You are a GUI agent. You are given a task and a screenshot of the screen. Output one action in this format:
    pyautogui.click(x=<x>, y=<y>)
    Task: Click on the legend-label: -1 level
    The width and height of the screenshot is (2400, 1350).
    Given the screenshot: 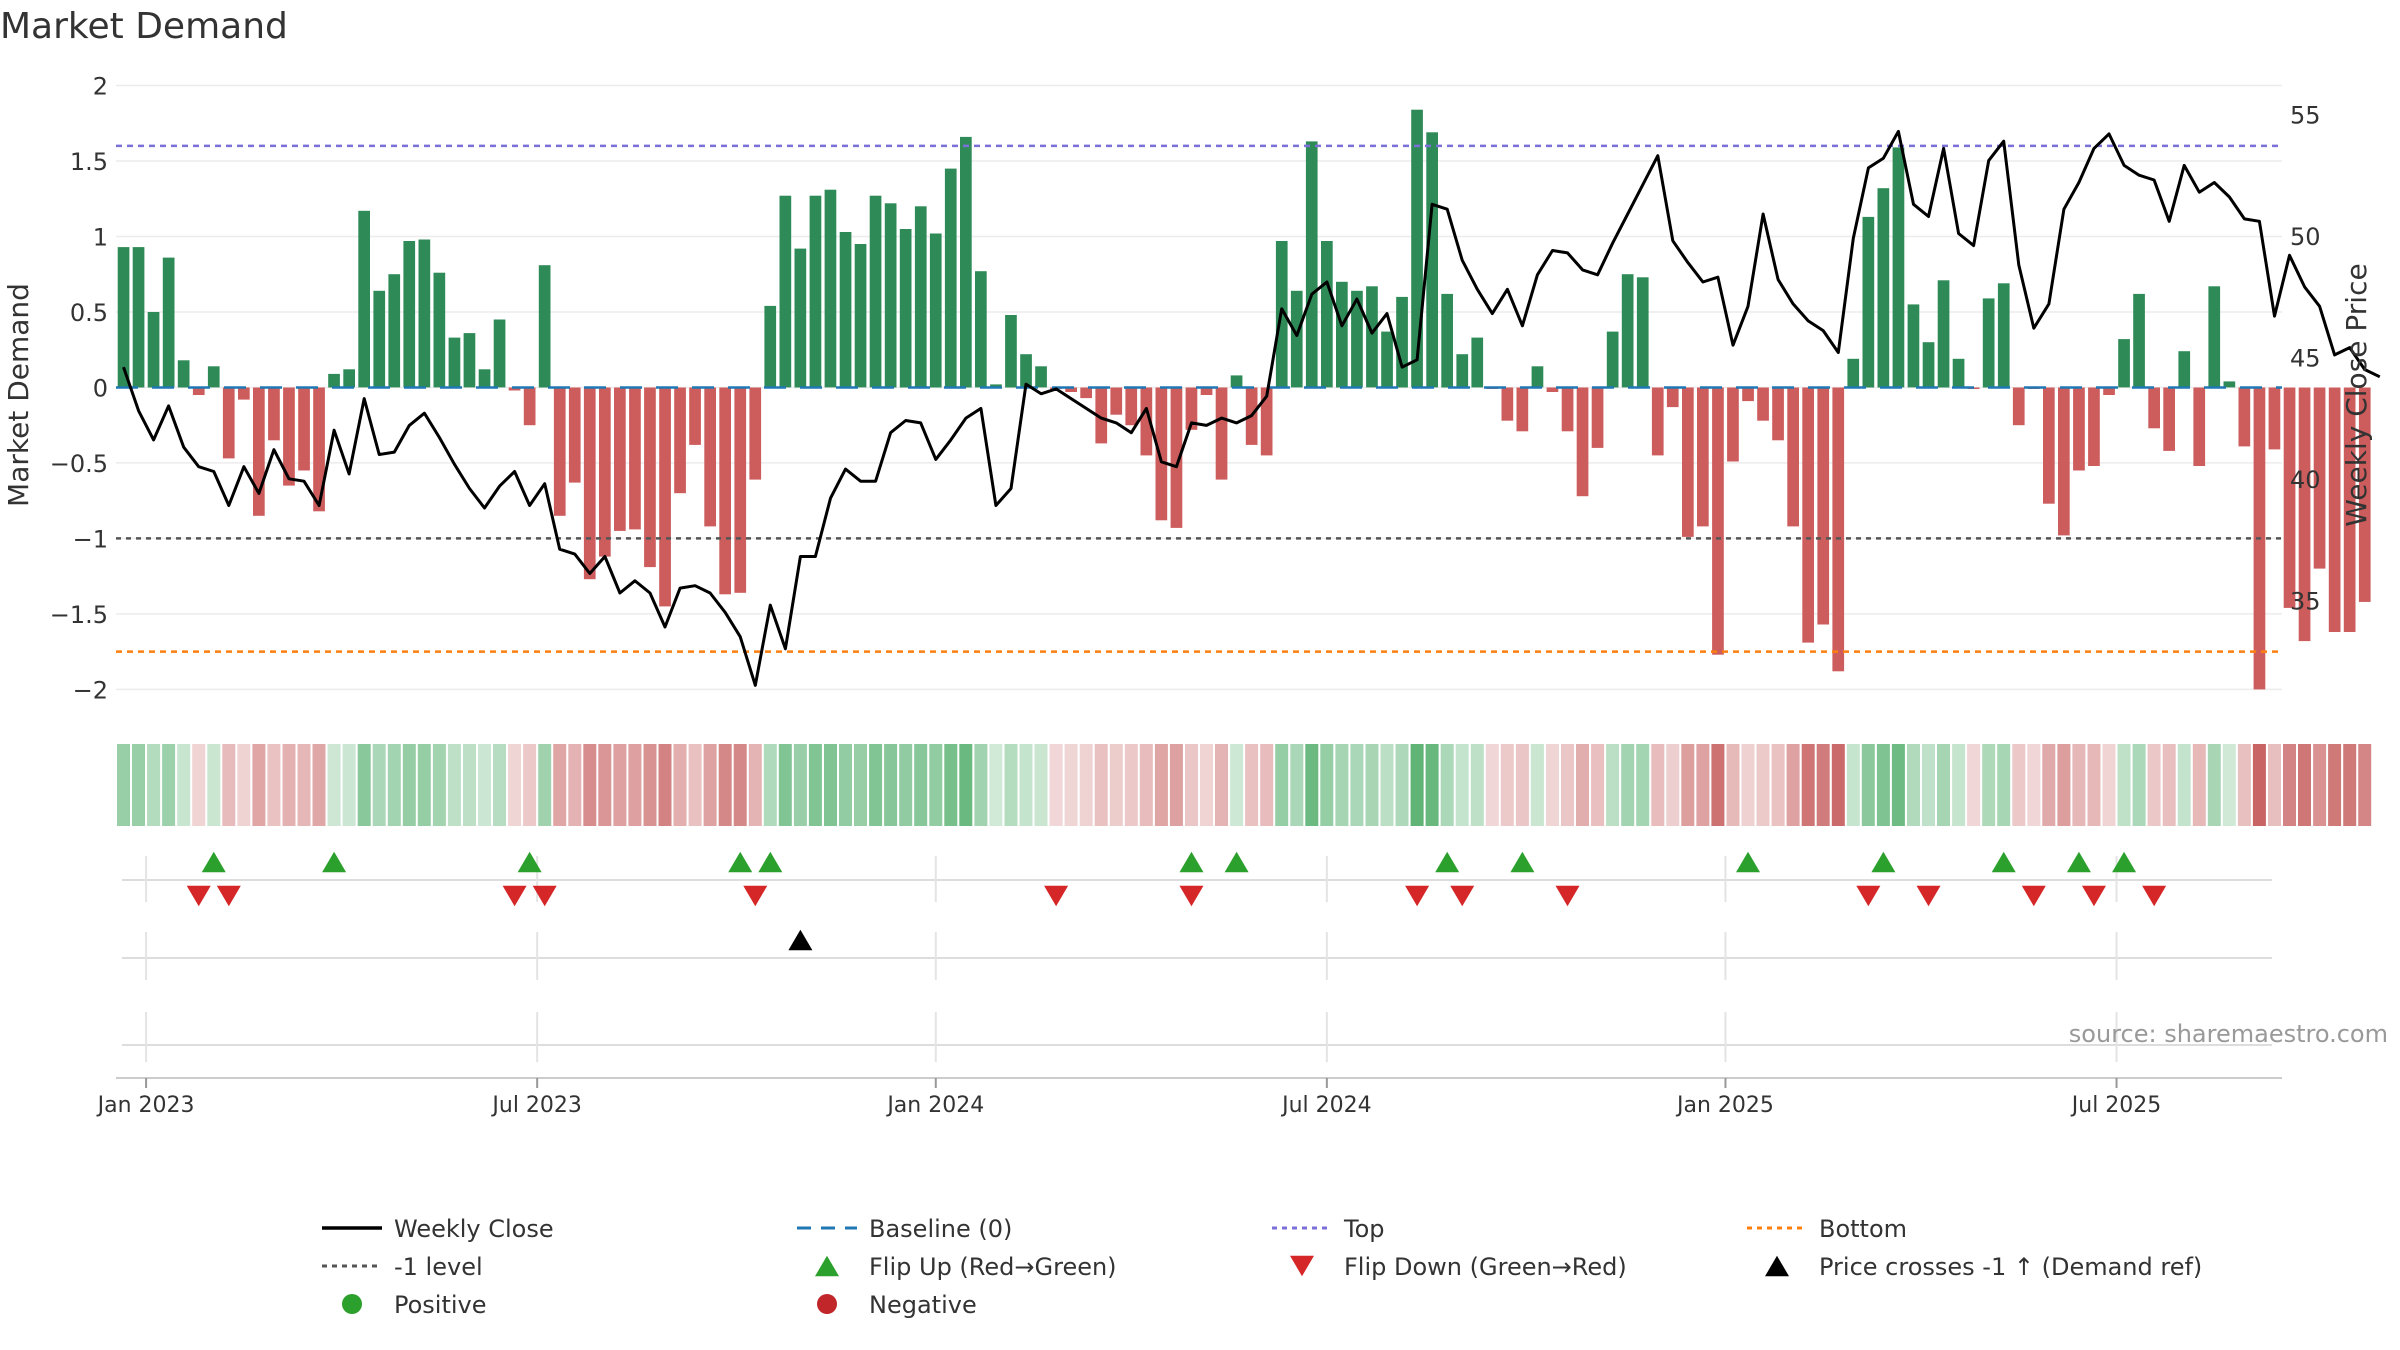 What is the action you would take?
    pyautogui.click(x=438, y=1267)
    